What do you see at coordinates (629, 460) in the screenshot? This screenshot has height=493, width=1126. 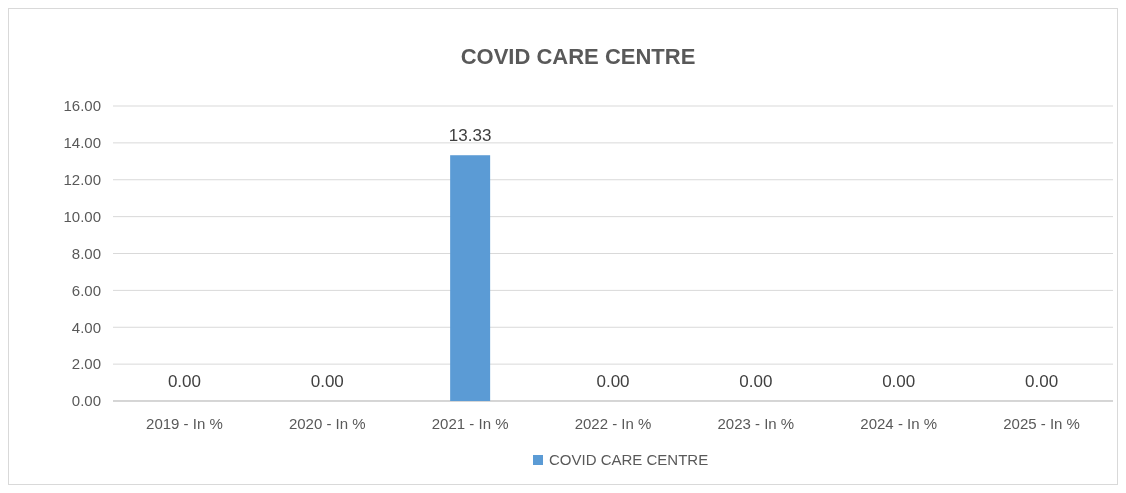 I see `legend-label: COVID CARE CENTRE` at bounding box center [629, 460].